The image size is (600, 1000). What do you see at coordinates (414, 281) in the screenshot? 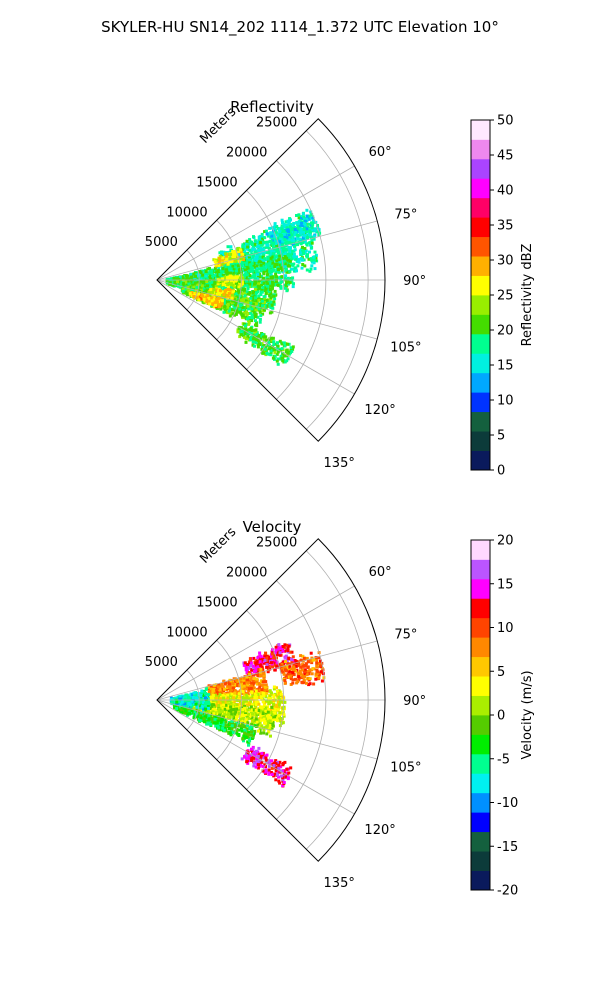
I see `azimuth-tick-label: 90°` at bounding box center [414, 281].